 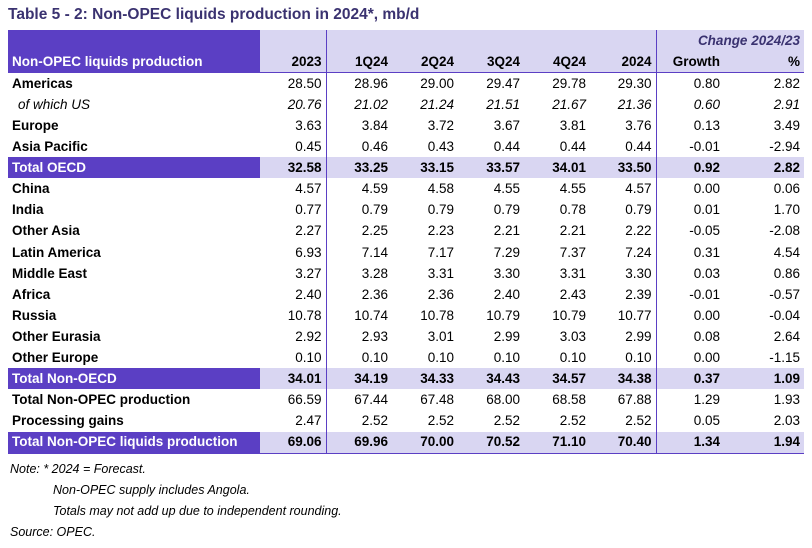 I want to click on table-cell: 34.57, so click(x=557, y=379).